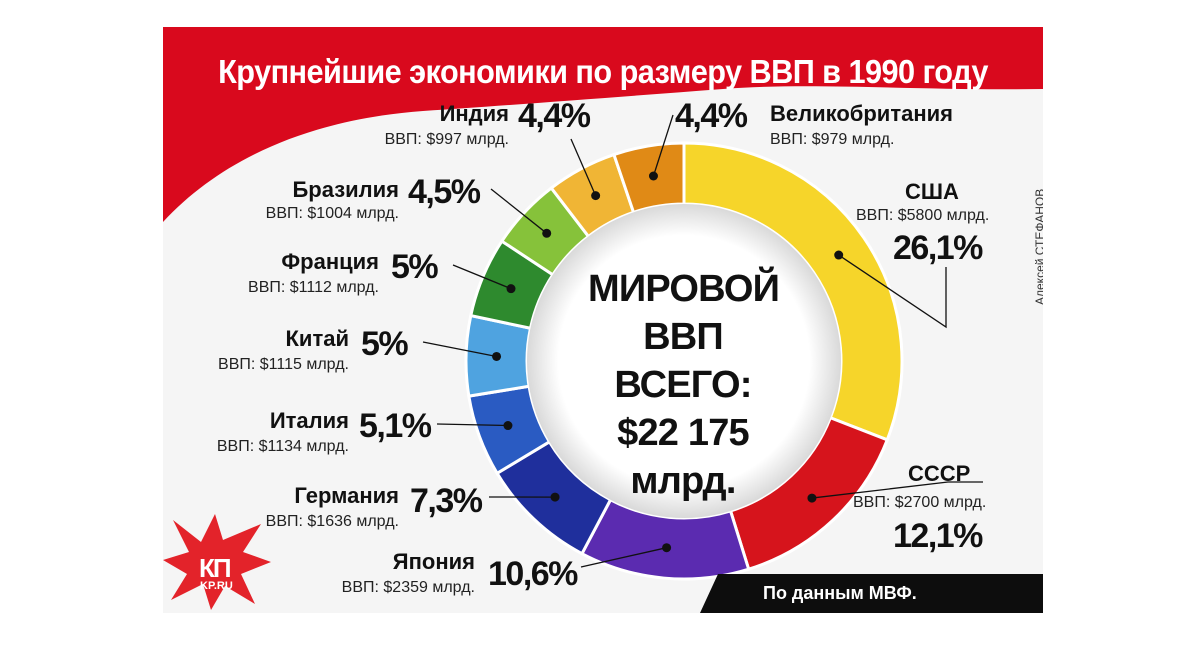  I want to click on center-line-3: $22 175, so click(683, 433).